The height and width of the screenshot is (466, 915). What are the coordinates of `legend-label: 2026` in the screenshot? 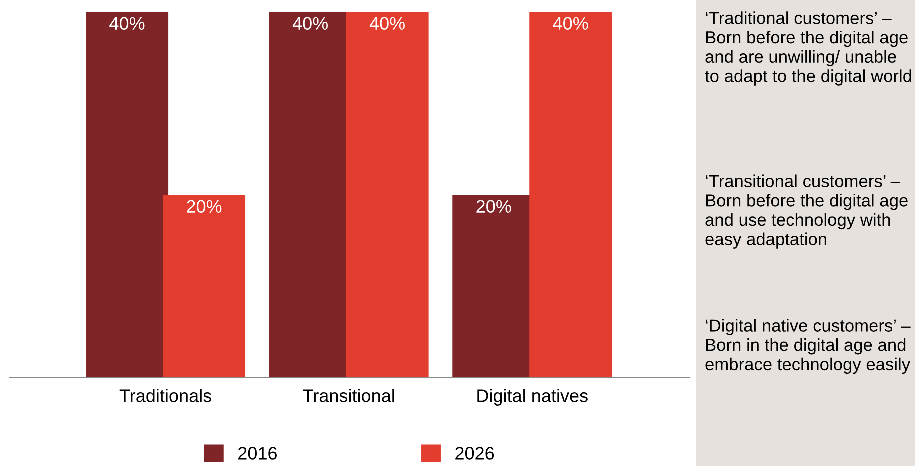 It's located at (475, 453).